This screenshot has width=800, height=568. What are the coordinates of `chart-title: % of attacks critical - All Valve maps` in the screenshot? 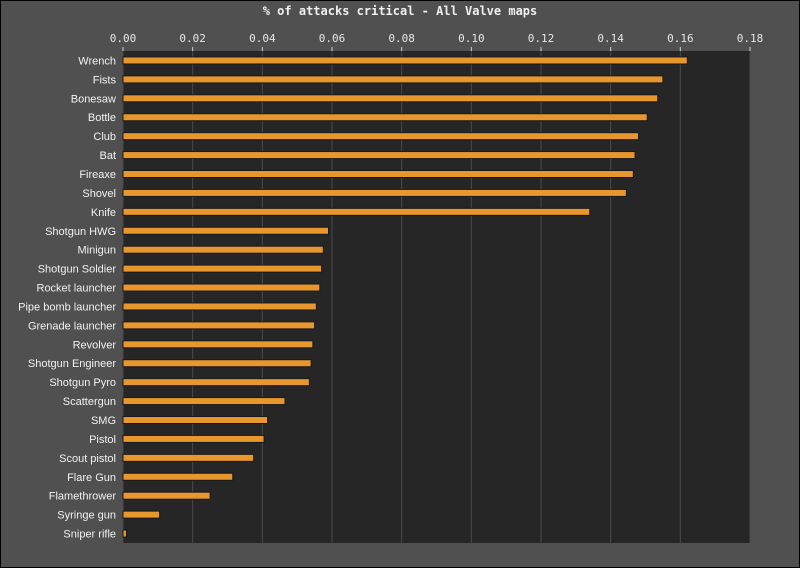 It's located at (400, 11).